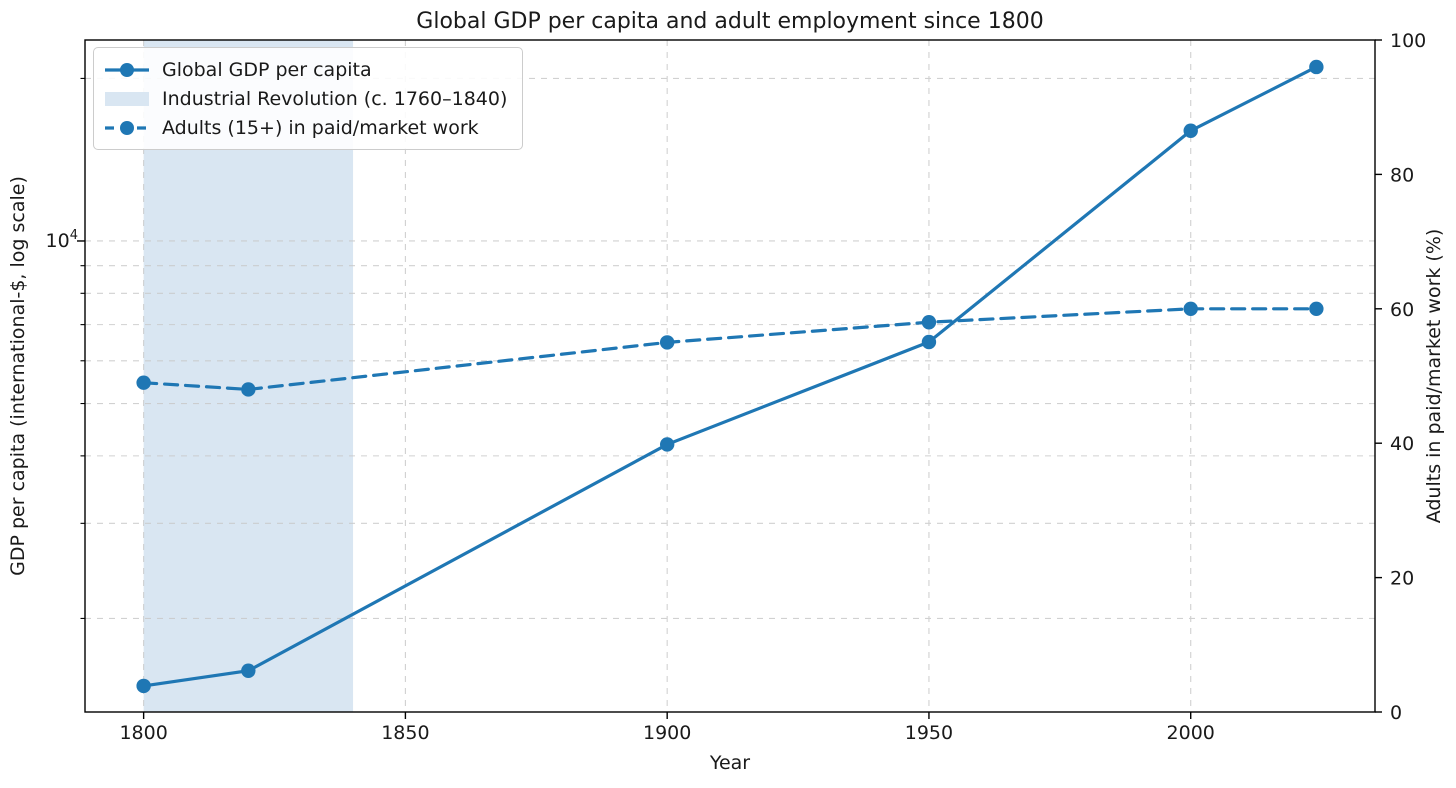 The width and height of the screenshot is (1456, 788). What do you see at coordinates (929, 342) in the screenshot?
I see `gdp-point-1950` at bounding box center [929, 342].